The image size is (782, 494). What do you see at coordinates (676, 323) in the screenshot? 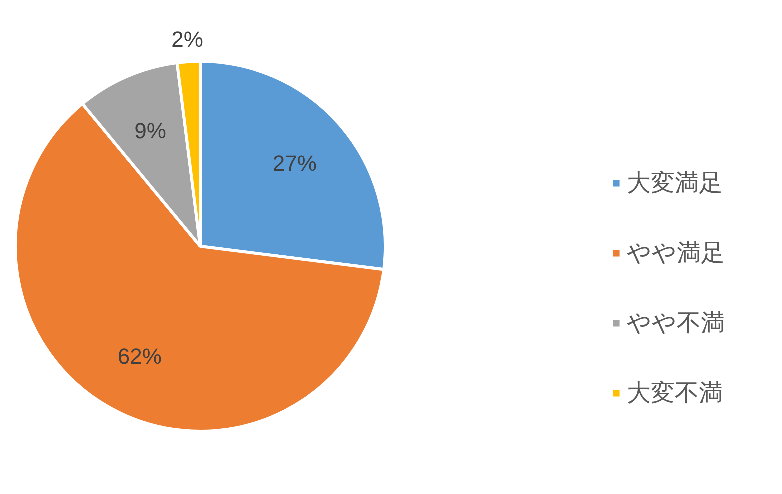
I see `legend-label: やや不満` at bounding box center [676, 323].